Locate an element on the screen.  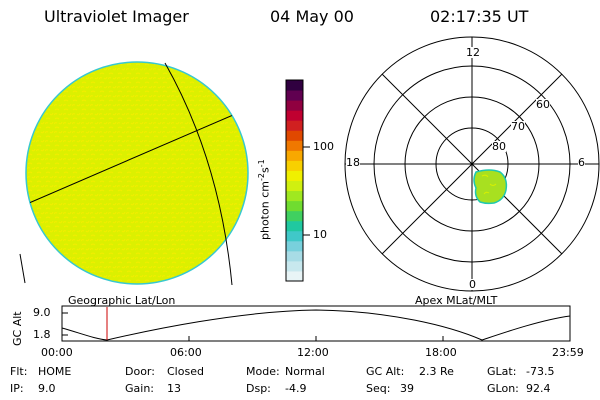
status-dsp-label: Dsp: is located at coordinates (258, 388).